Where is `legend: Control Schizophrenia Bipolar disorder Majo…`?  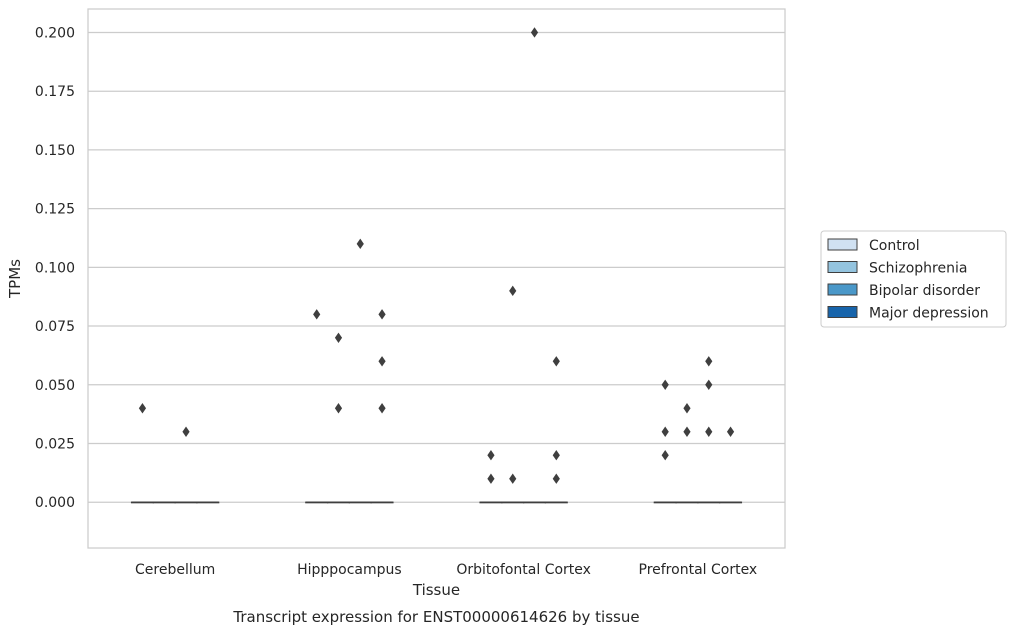
legend: Control Schizophrenia Bipolar disorder Majo… is located at coordinates (913, 279).